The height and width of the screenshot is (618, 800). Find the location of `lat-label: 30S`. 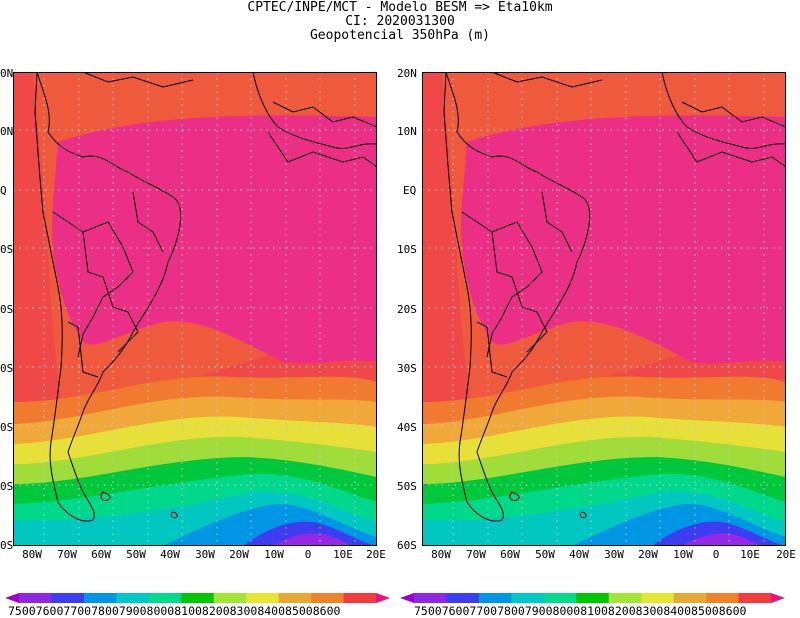

lat-label: 30S is located at coordinates (407, 368).